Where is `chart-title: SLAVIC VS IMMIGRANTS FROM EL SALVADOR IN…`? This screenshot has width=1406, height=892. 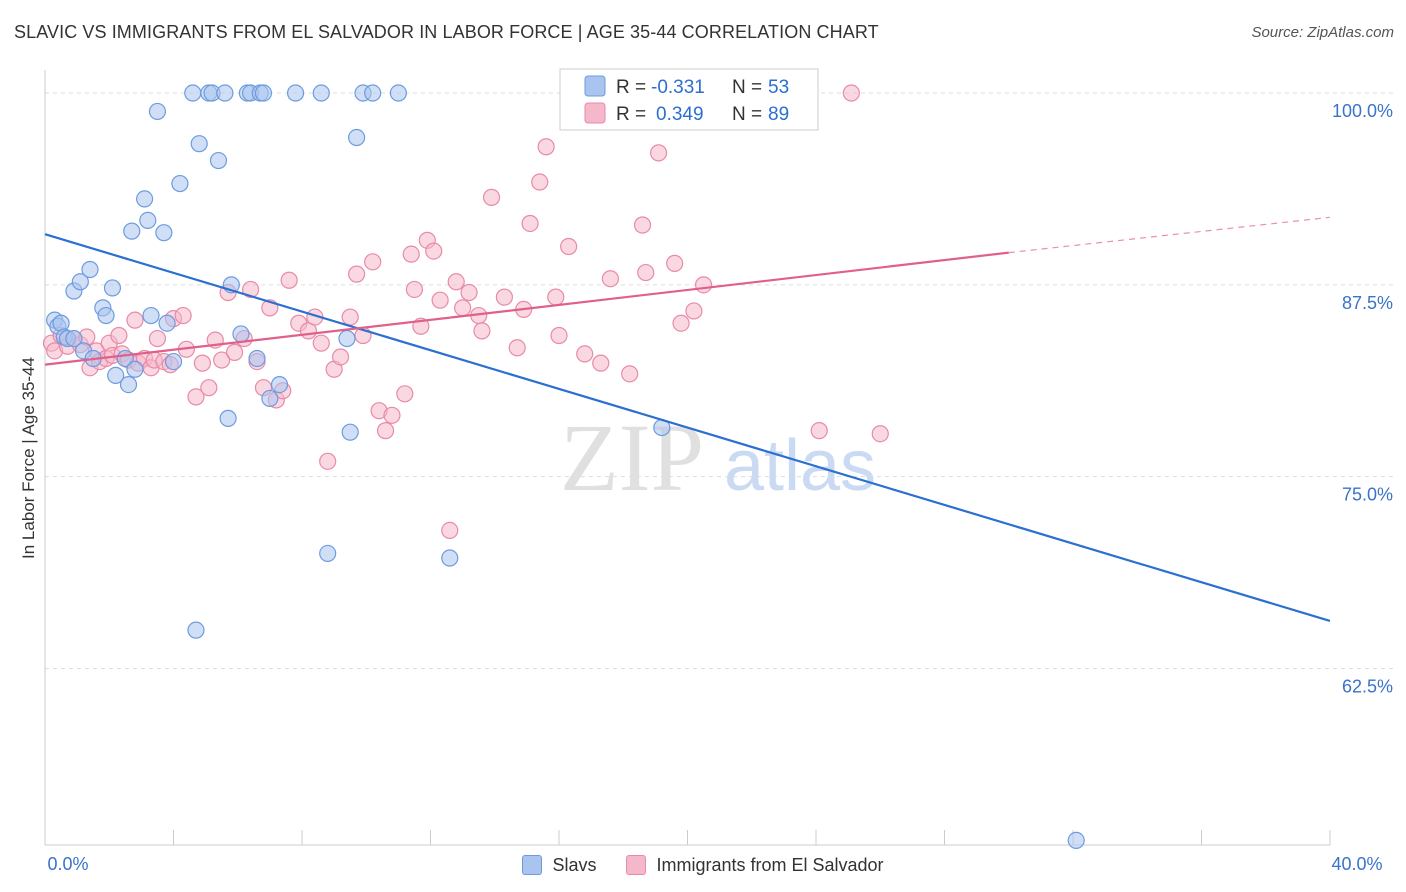
chart-title: SLAVIC VS IMMIGRANTS FROM EL SALVADOR IN… is located at coordinates (446, 32).